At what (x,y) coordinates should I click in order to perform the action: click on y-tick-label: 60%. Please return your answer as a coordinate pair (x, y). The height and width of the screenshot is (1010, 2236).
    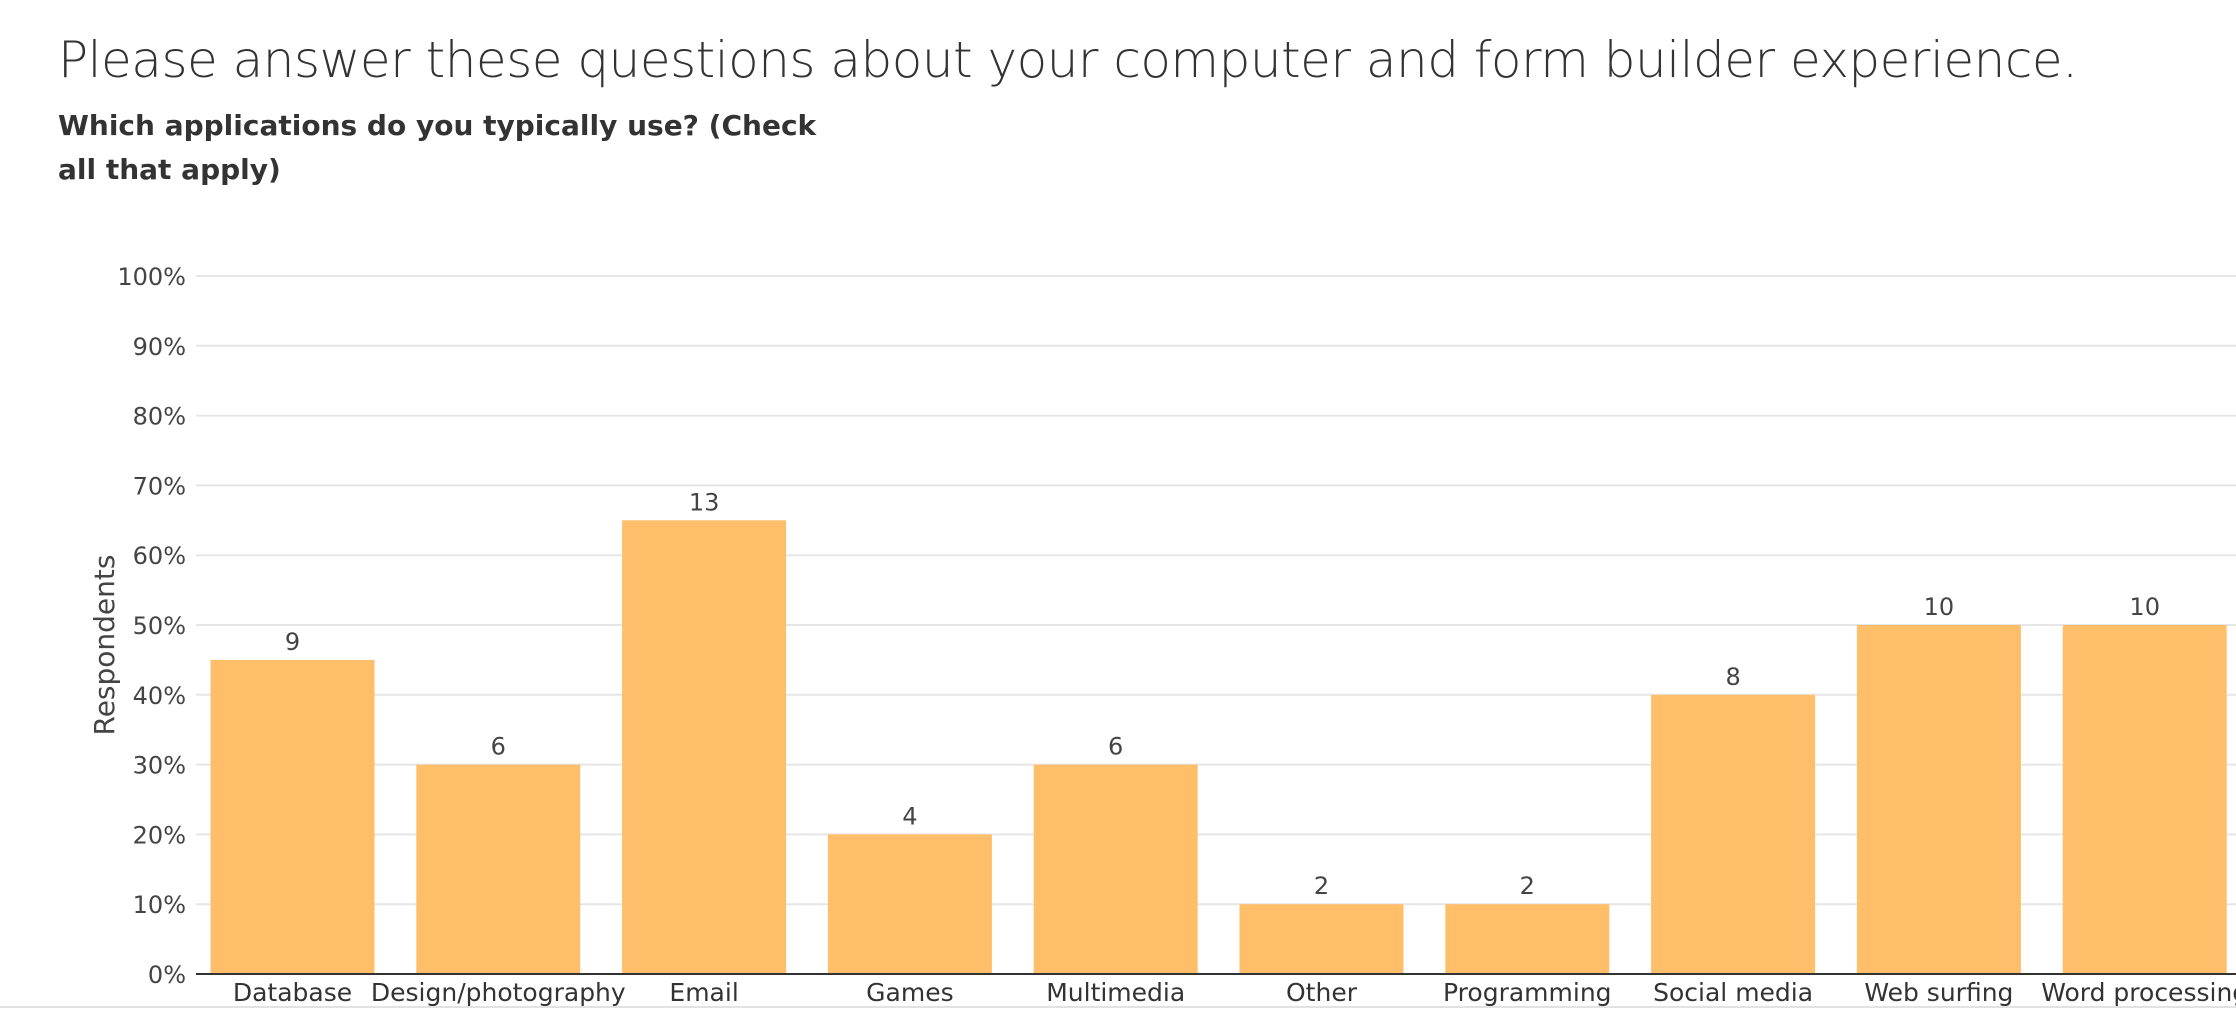
    Looking at the image, I should click on (159, 556).